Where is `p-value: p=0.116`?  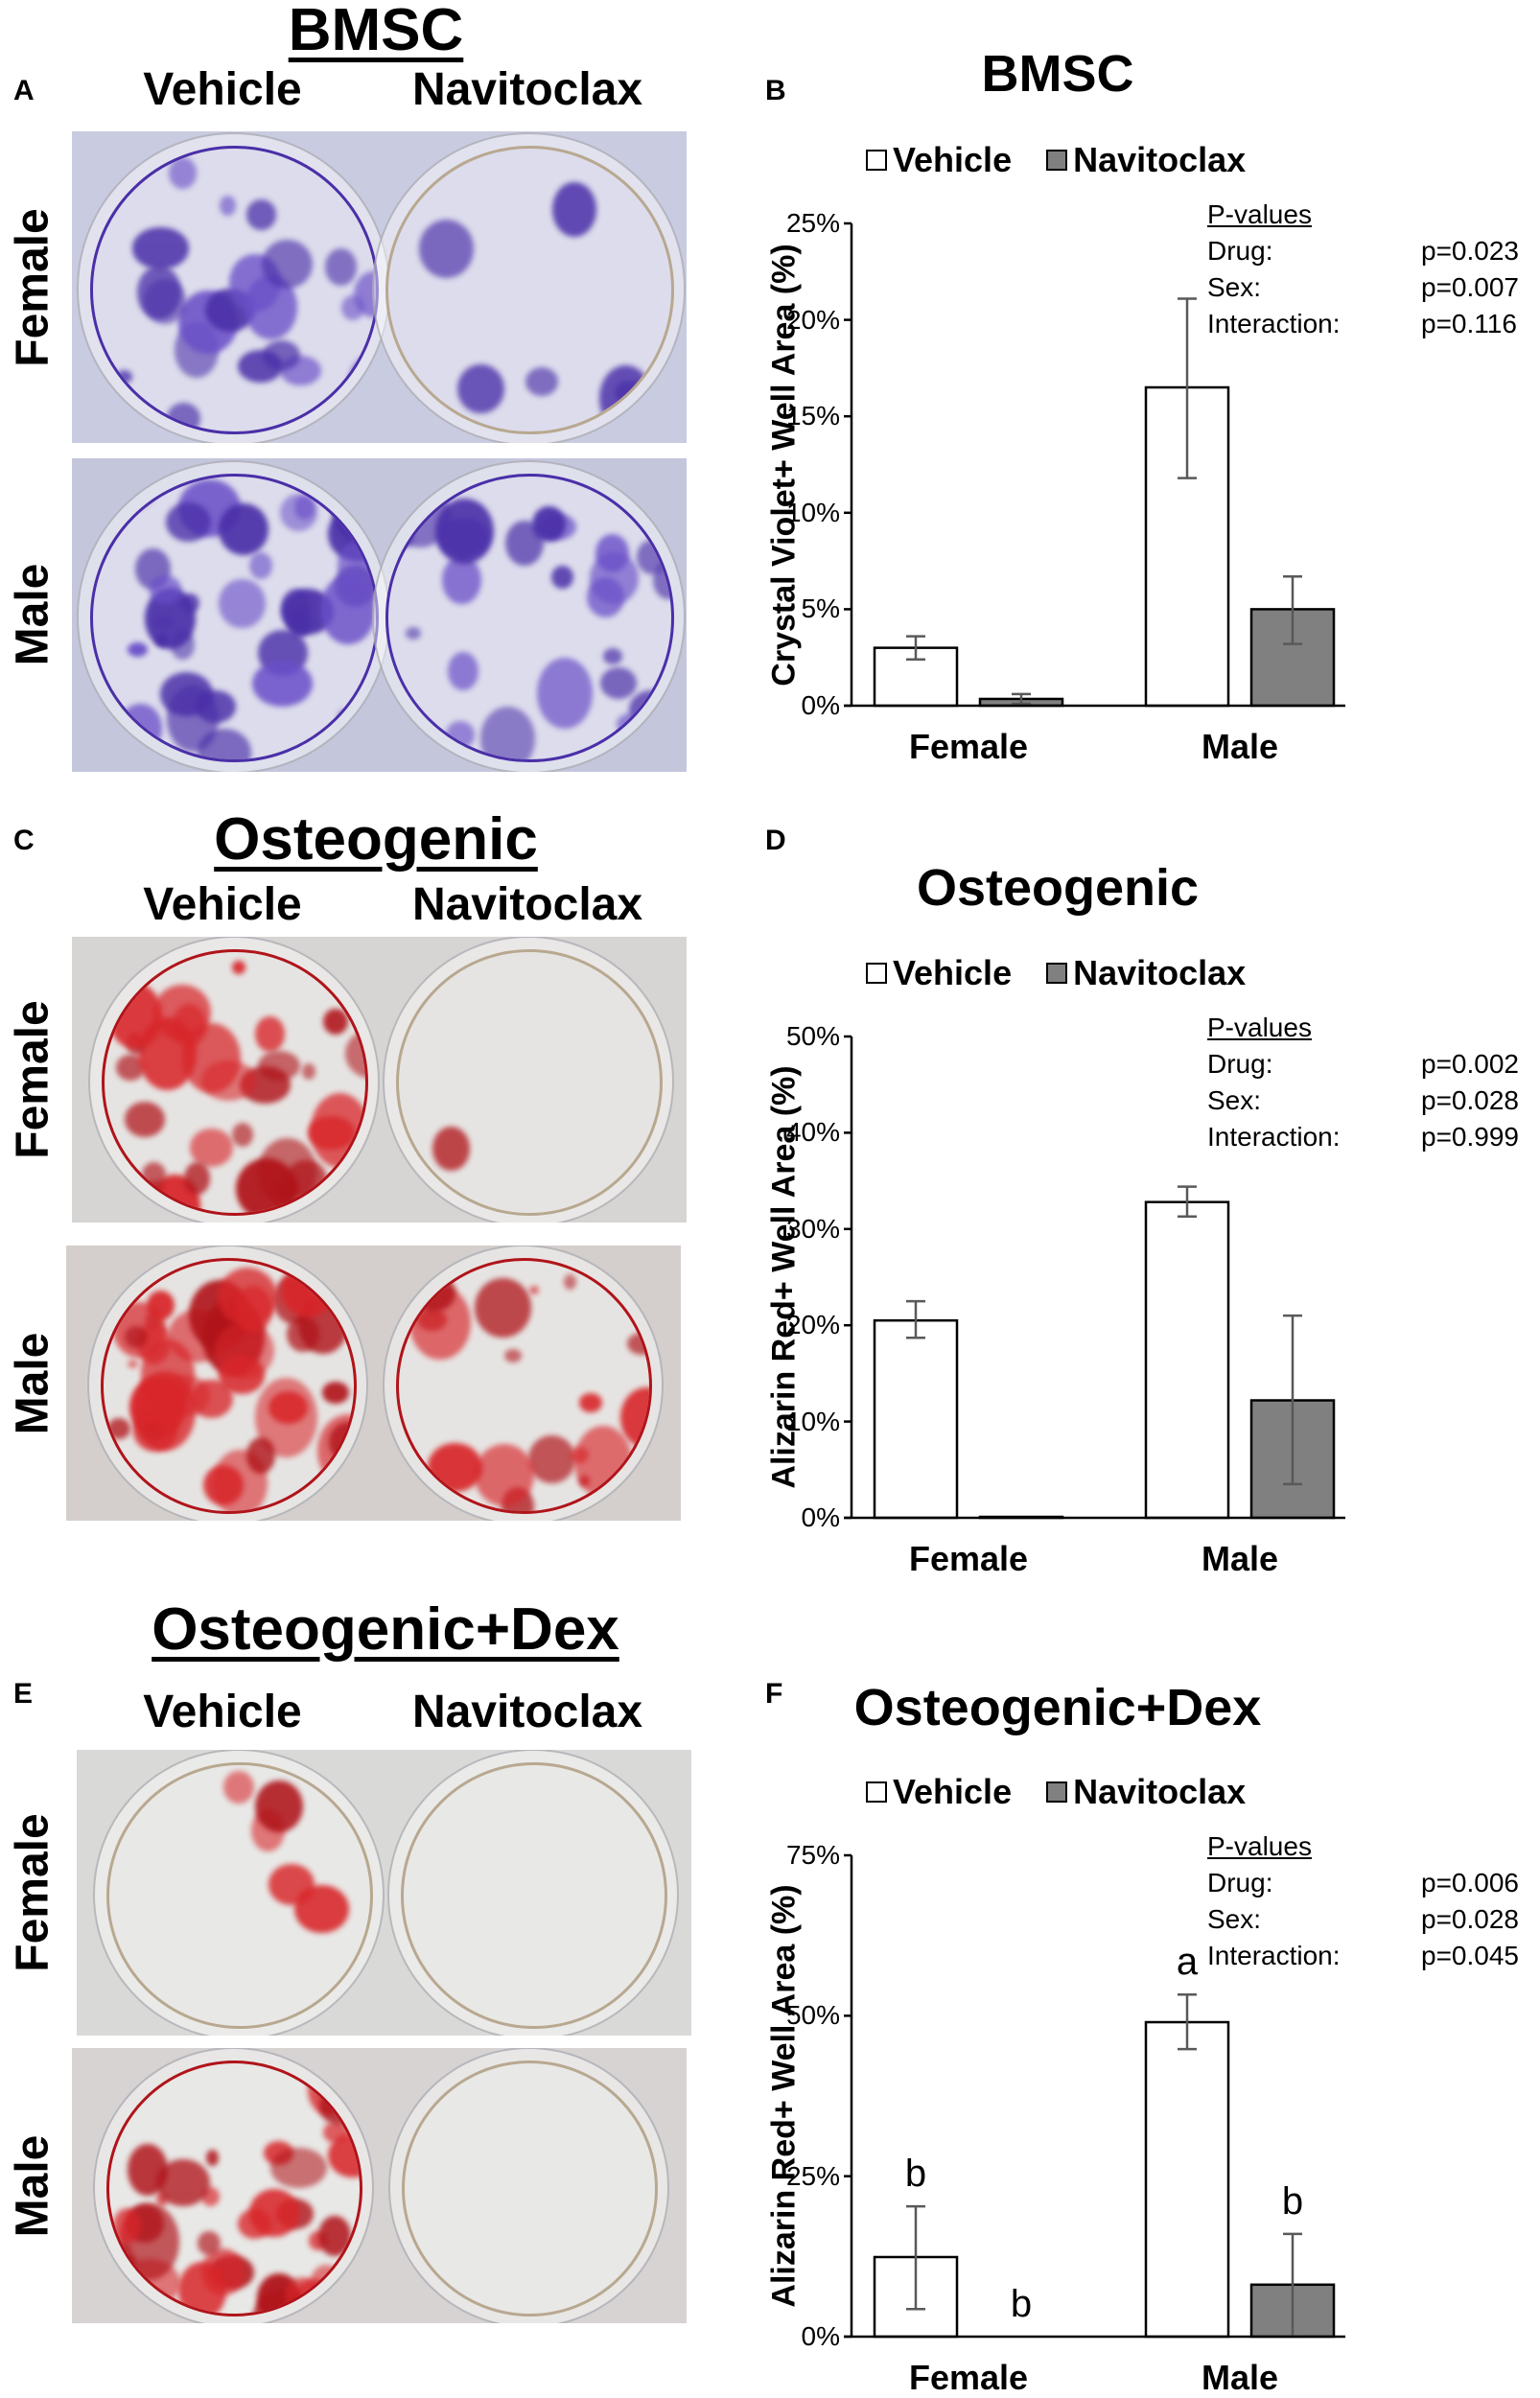
p-value: p=0.116 is located at coordinates (1469, 323).